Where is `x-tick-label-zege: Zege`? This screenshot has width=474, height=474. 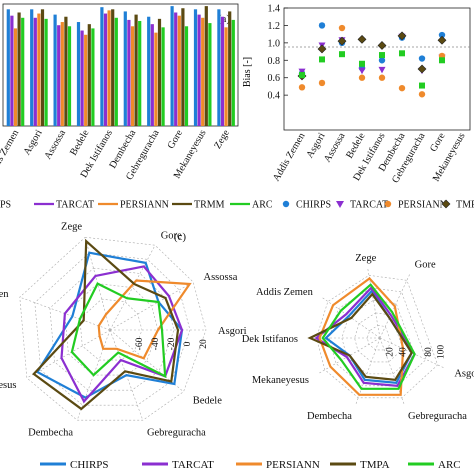 x-tick-label-zege: Zege is located at coordinates (222, 139).